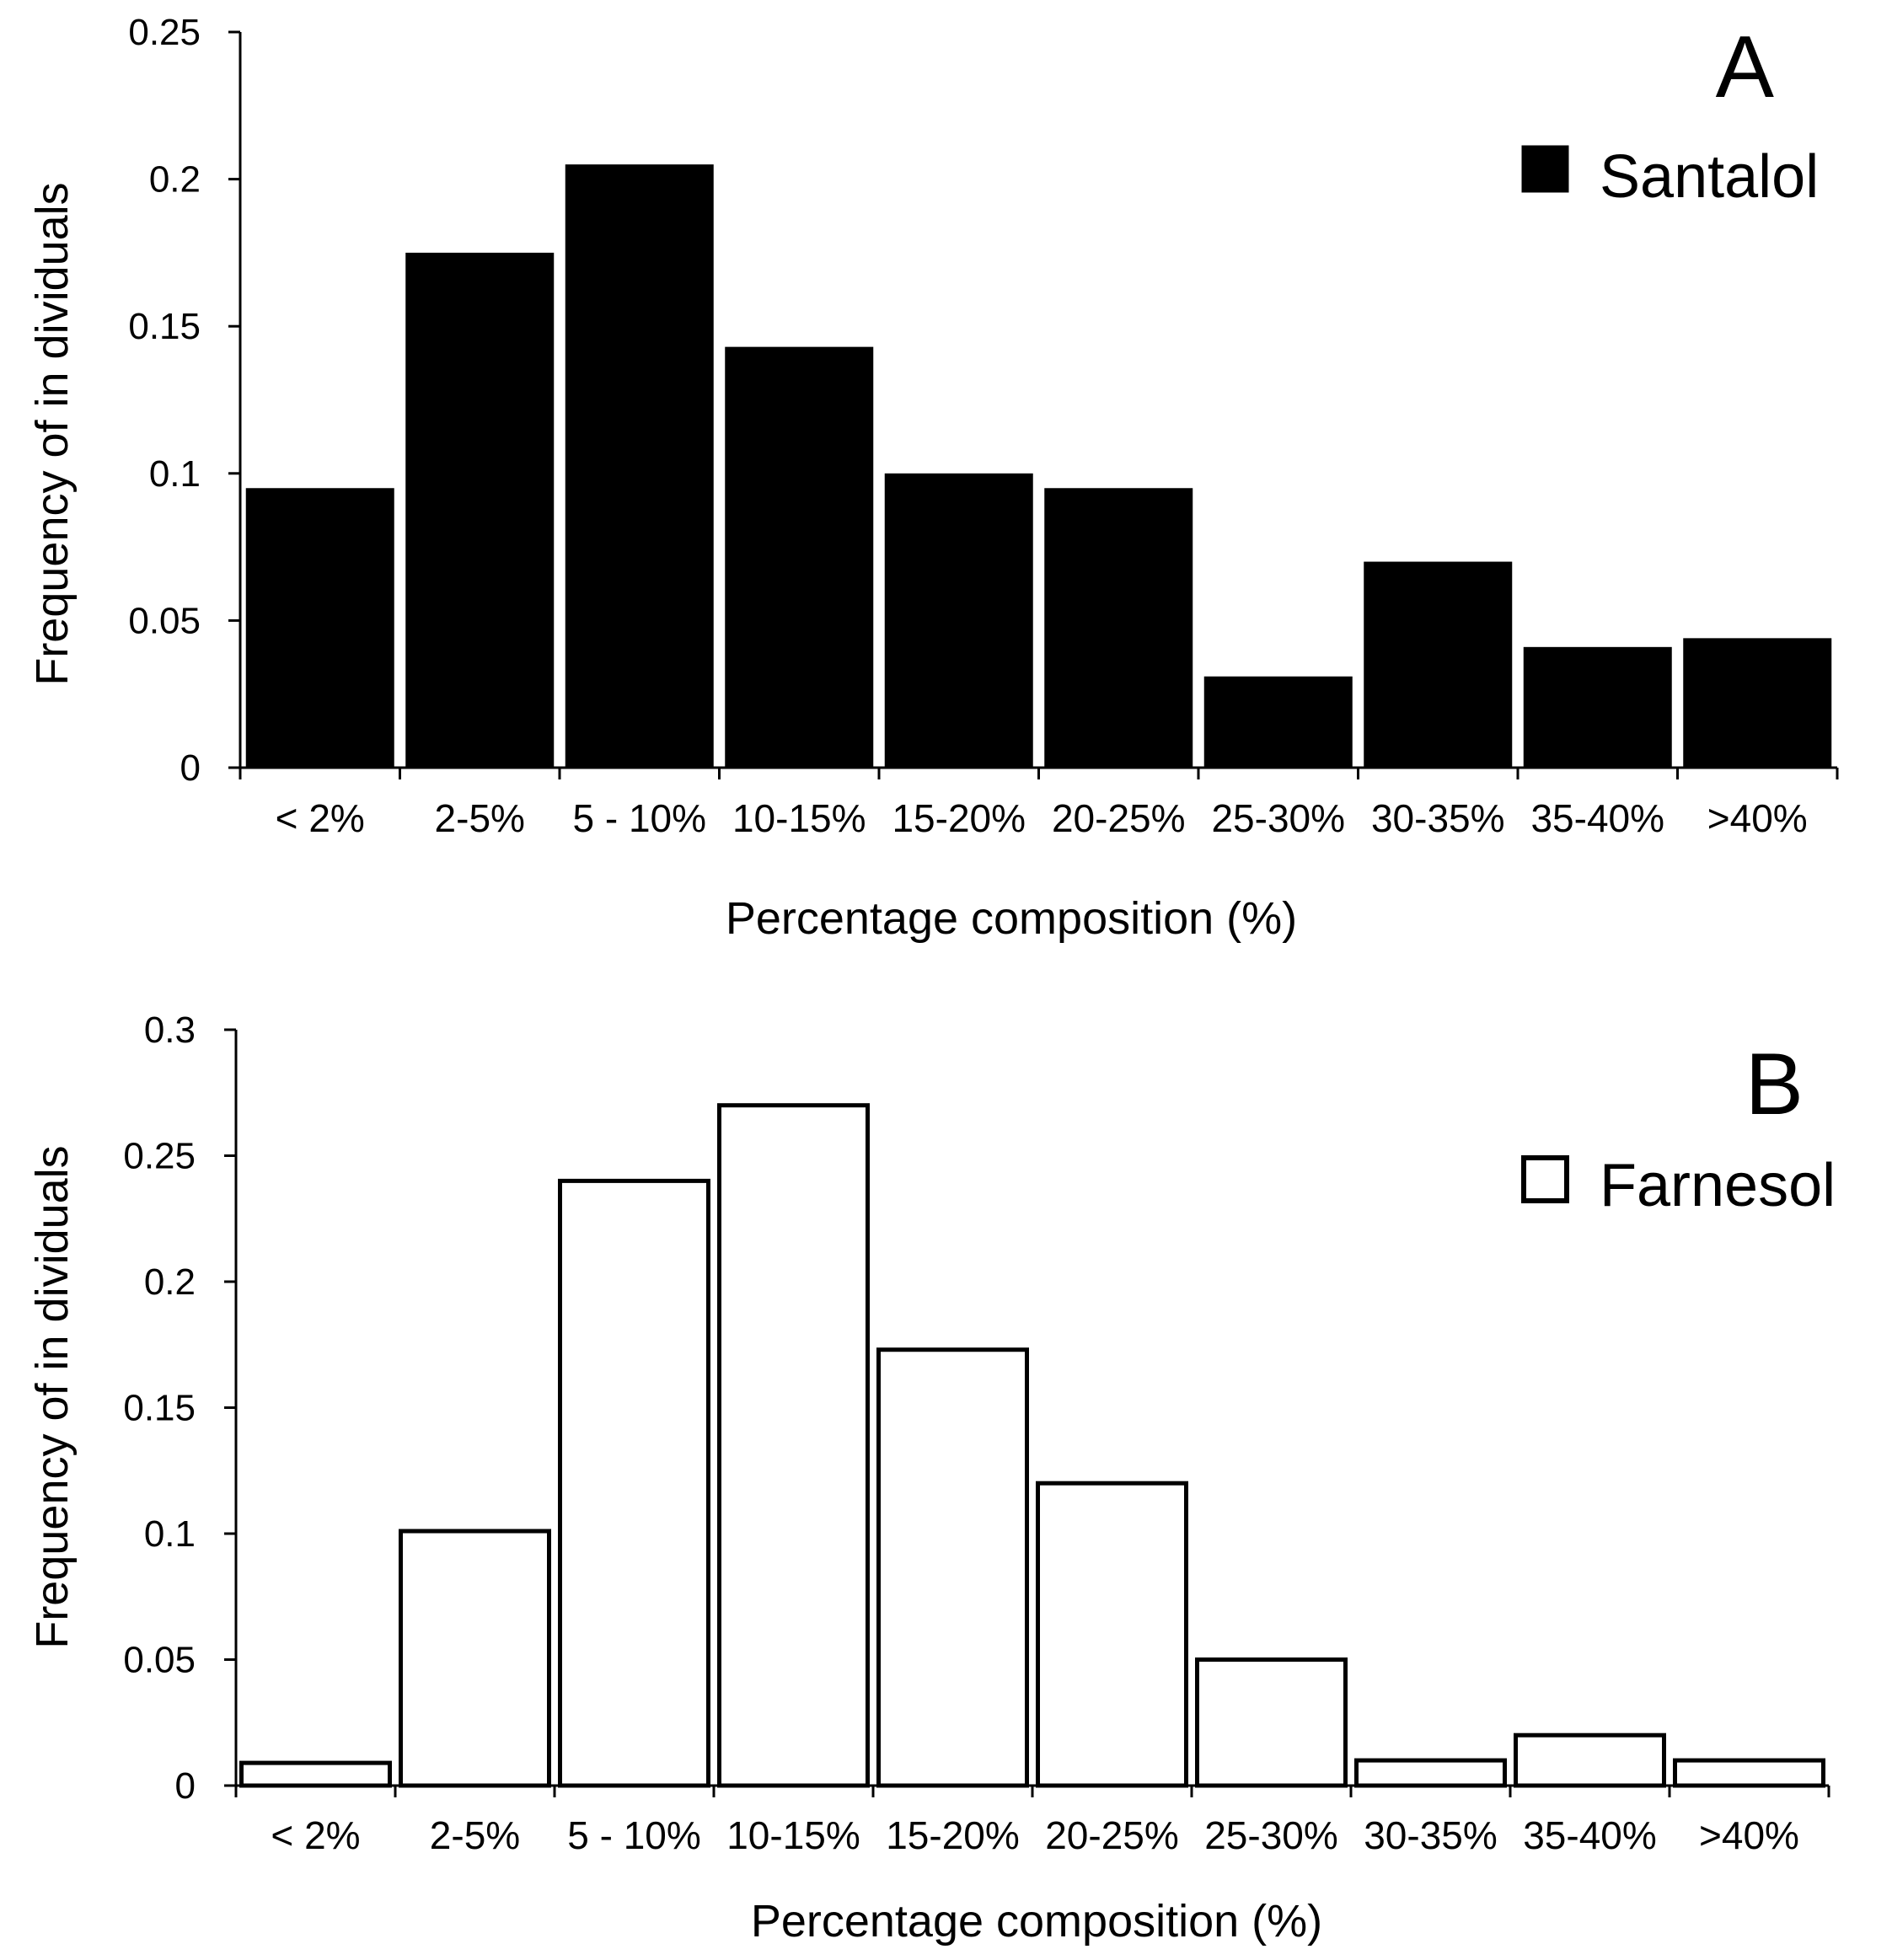  Describe the element at coordinates (159, 1156) in the screenshot. I see `panel-b-y-tick-label: 0.25` at that location.